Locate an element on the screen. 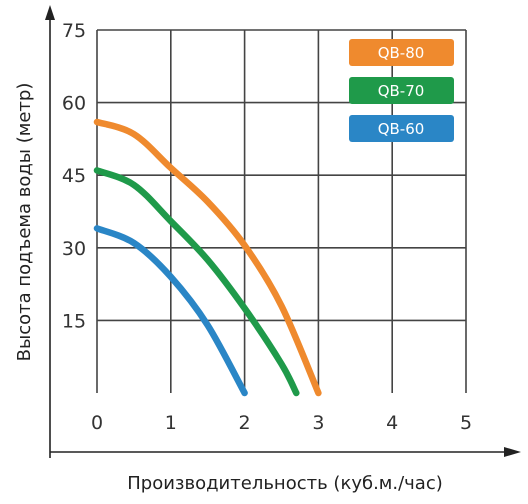 The image size is (528, 504). legend: QB-80 QB-70 QB-60 is located at coordinates (401, 90).